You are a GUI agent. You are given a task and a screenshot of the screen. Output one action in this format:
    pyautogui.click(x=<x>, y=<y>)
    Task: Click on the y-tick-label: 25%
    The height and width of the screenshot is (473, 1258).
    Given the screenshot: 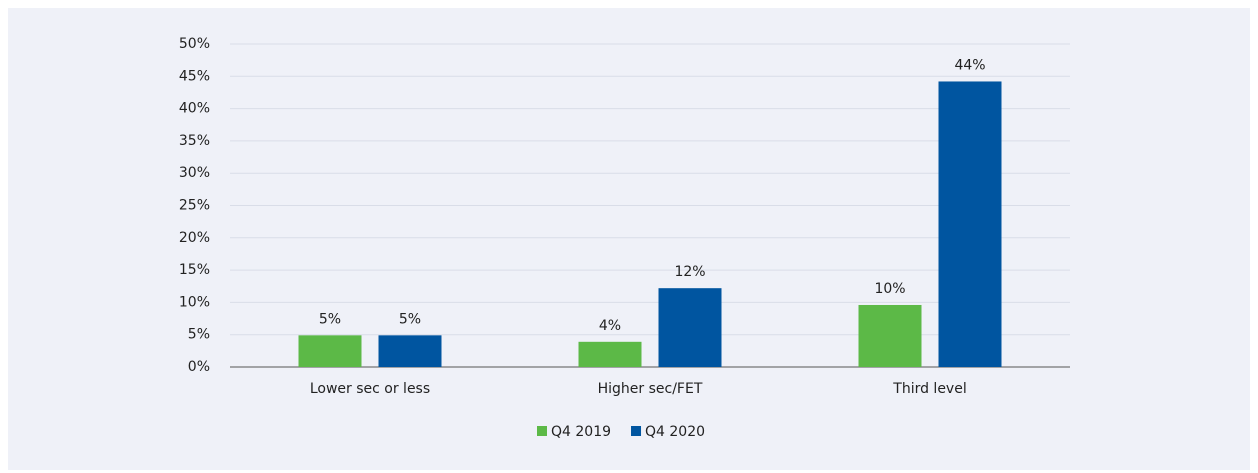 What is the action you would take?
    pyautogui.click(x=194, y=206)
    